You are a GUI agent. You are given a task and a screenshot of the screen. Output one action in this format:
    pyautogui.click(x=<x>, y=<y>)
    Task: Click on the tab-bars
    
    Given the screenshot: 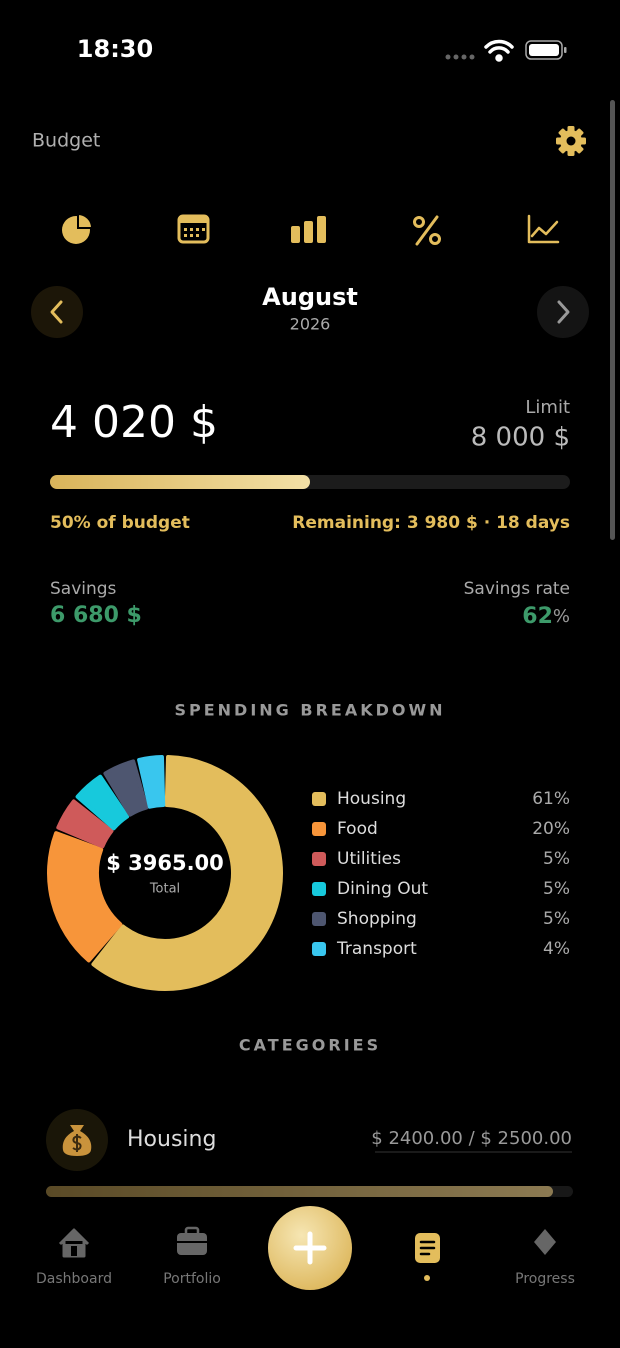 What is the action you would take?
    pyautogui.click(x=308, y=229)
    